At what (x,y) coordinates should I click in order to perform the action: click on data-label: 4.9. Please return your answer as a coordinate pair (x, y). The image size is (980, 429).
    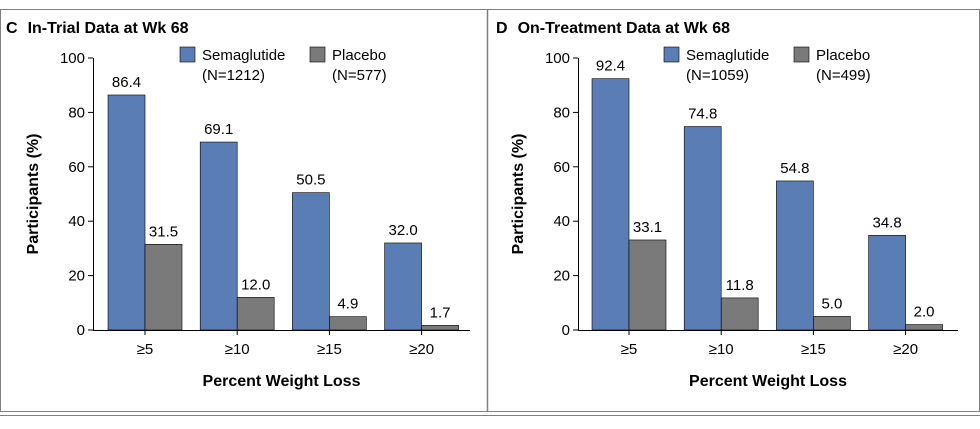
    Looking at the image, I should click on (347, 304).